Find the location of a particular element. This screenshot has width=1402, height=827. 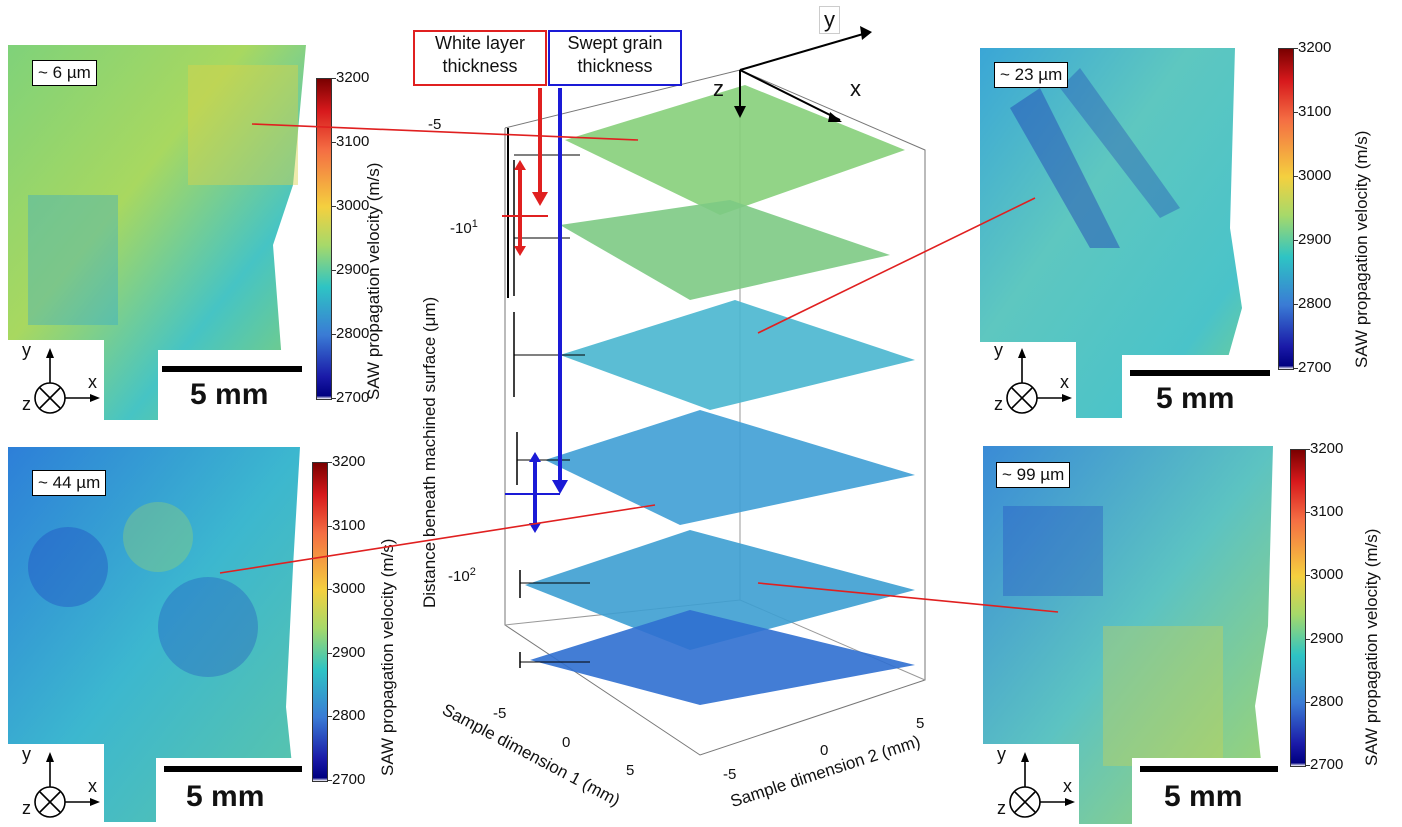

depth-label: ~ 99 µm is located at coordinates (1033, 475).